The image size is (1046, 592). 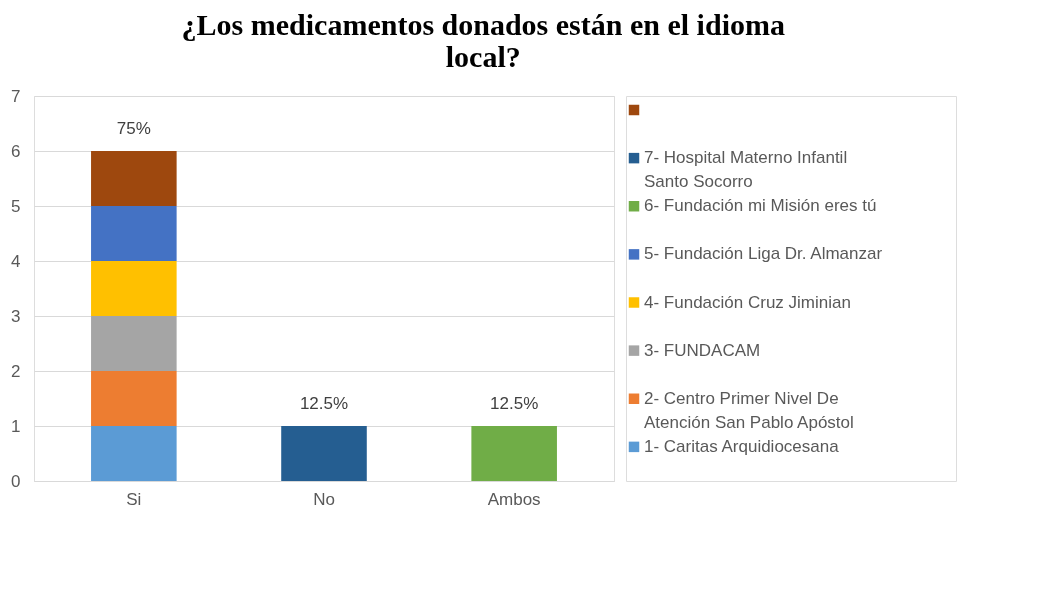 What do you see at coordinates (514, 499) in the screenshot?
I see `x-tick-label: Ambos` at bounding box center [514, 499].